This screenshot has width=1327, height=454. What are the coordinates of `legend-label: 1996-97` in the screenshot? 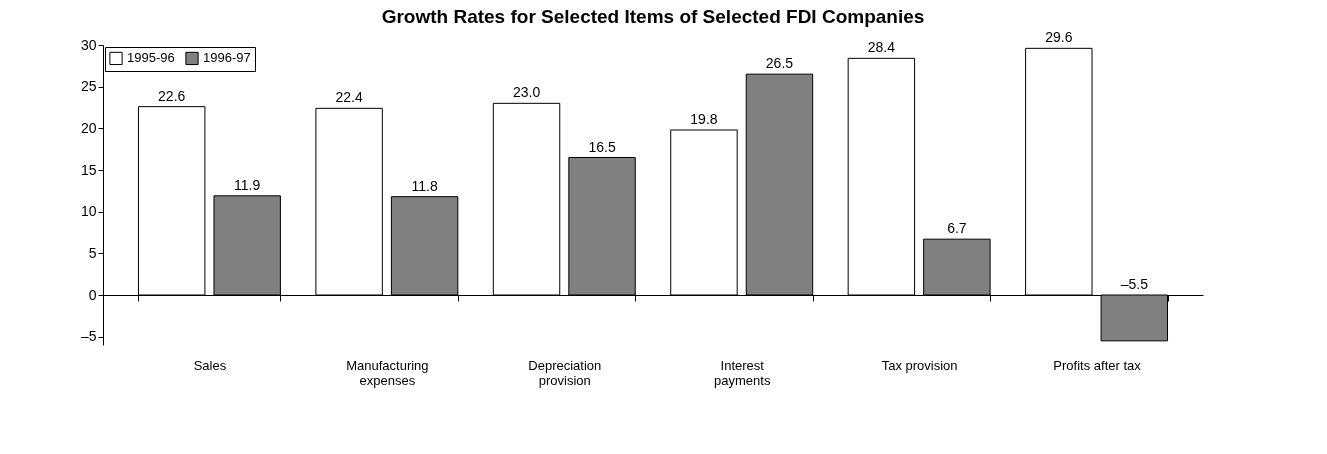 It's located at (227, 58).